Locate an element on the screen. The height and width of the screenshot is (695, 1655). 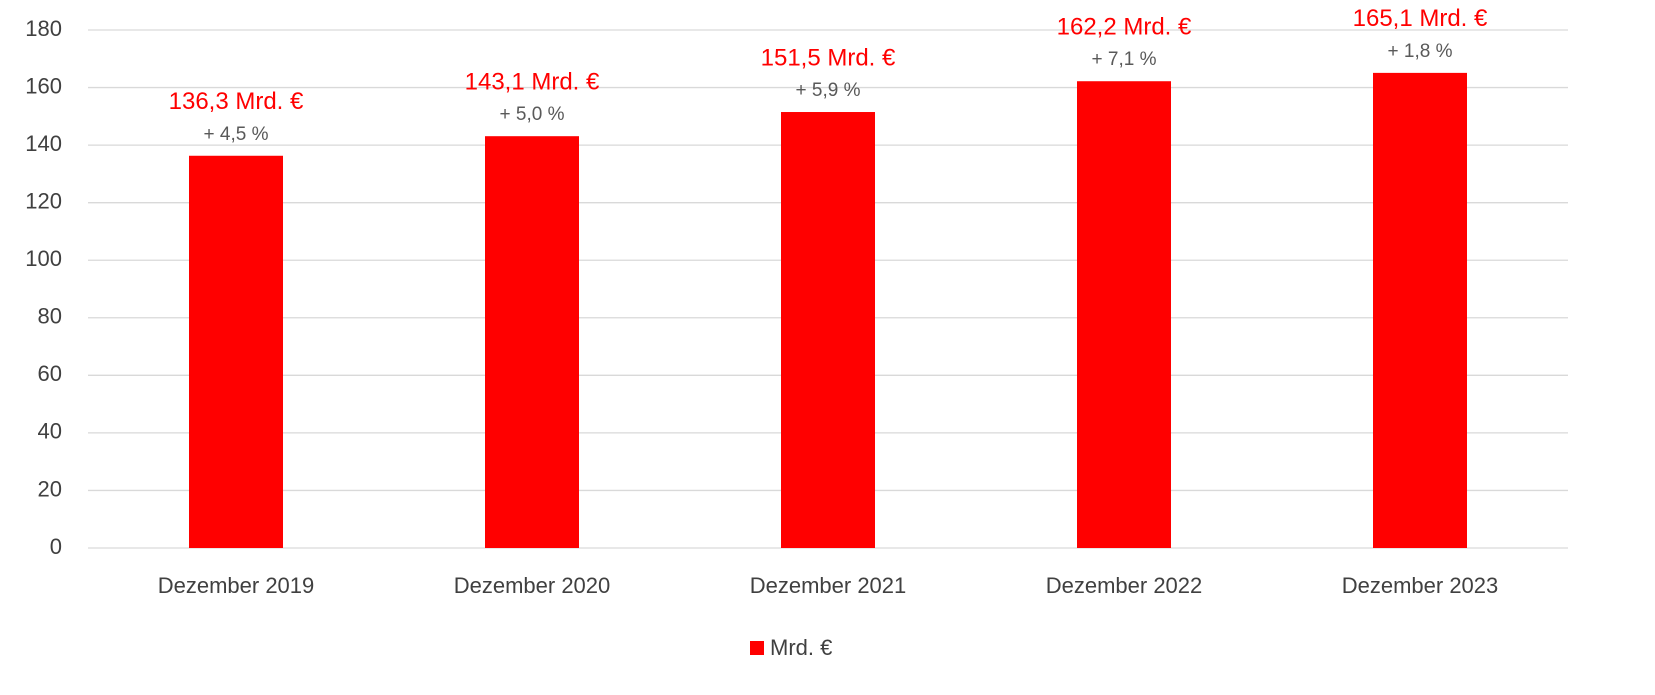
y-tick-label: 180 is located at coordinates (43, 28).